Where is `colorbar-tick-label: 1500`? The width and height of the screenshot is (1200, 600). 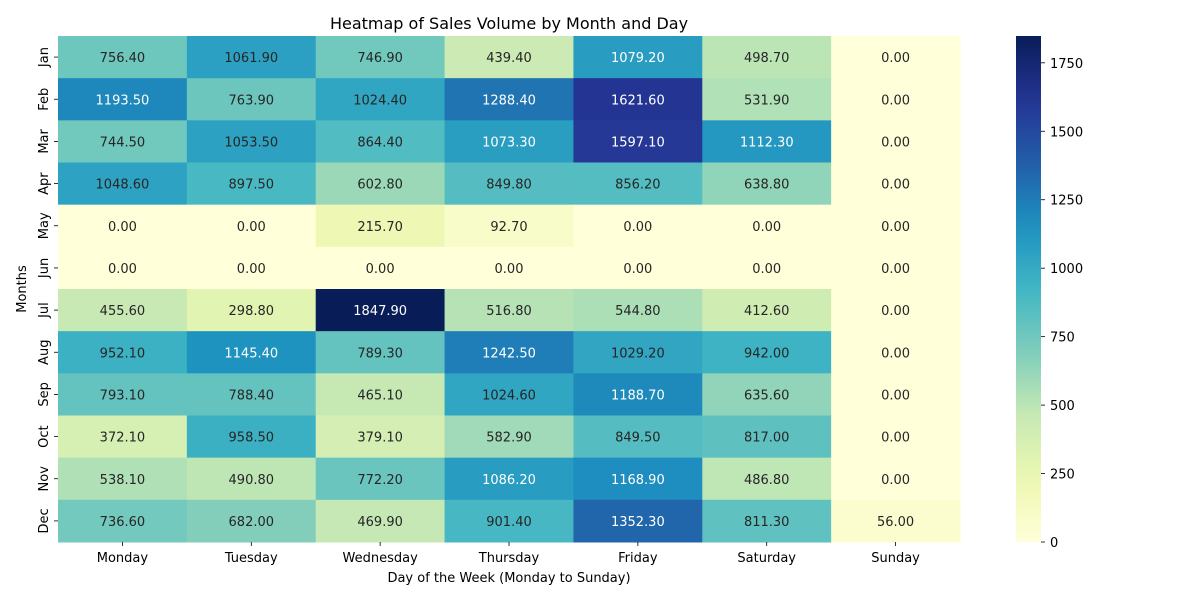
colorbar-tick-label: 1500 is located at coordinates (1066, 132).